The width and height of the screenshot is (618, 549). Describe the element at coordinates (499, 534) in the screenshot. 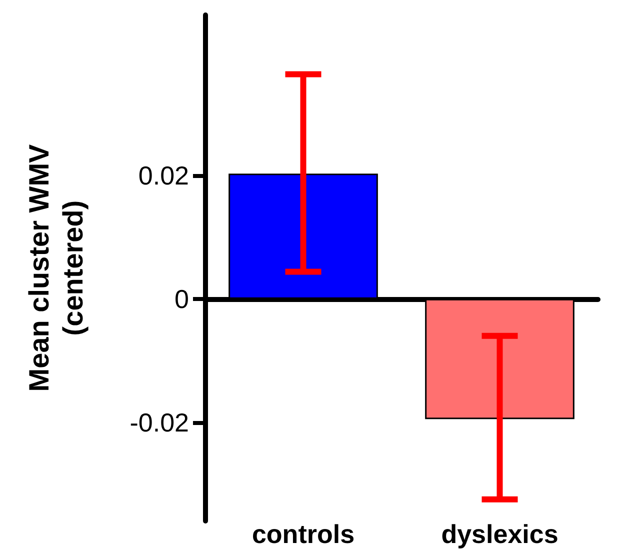

I see `x-tick-label: dyslexics` at that location.